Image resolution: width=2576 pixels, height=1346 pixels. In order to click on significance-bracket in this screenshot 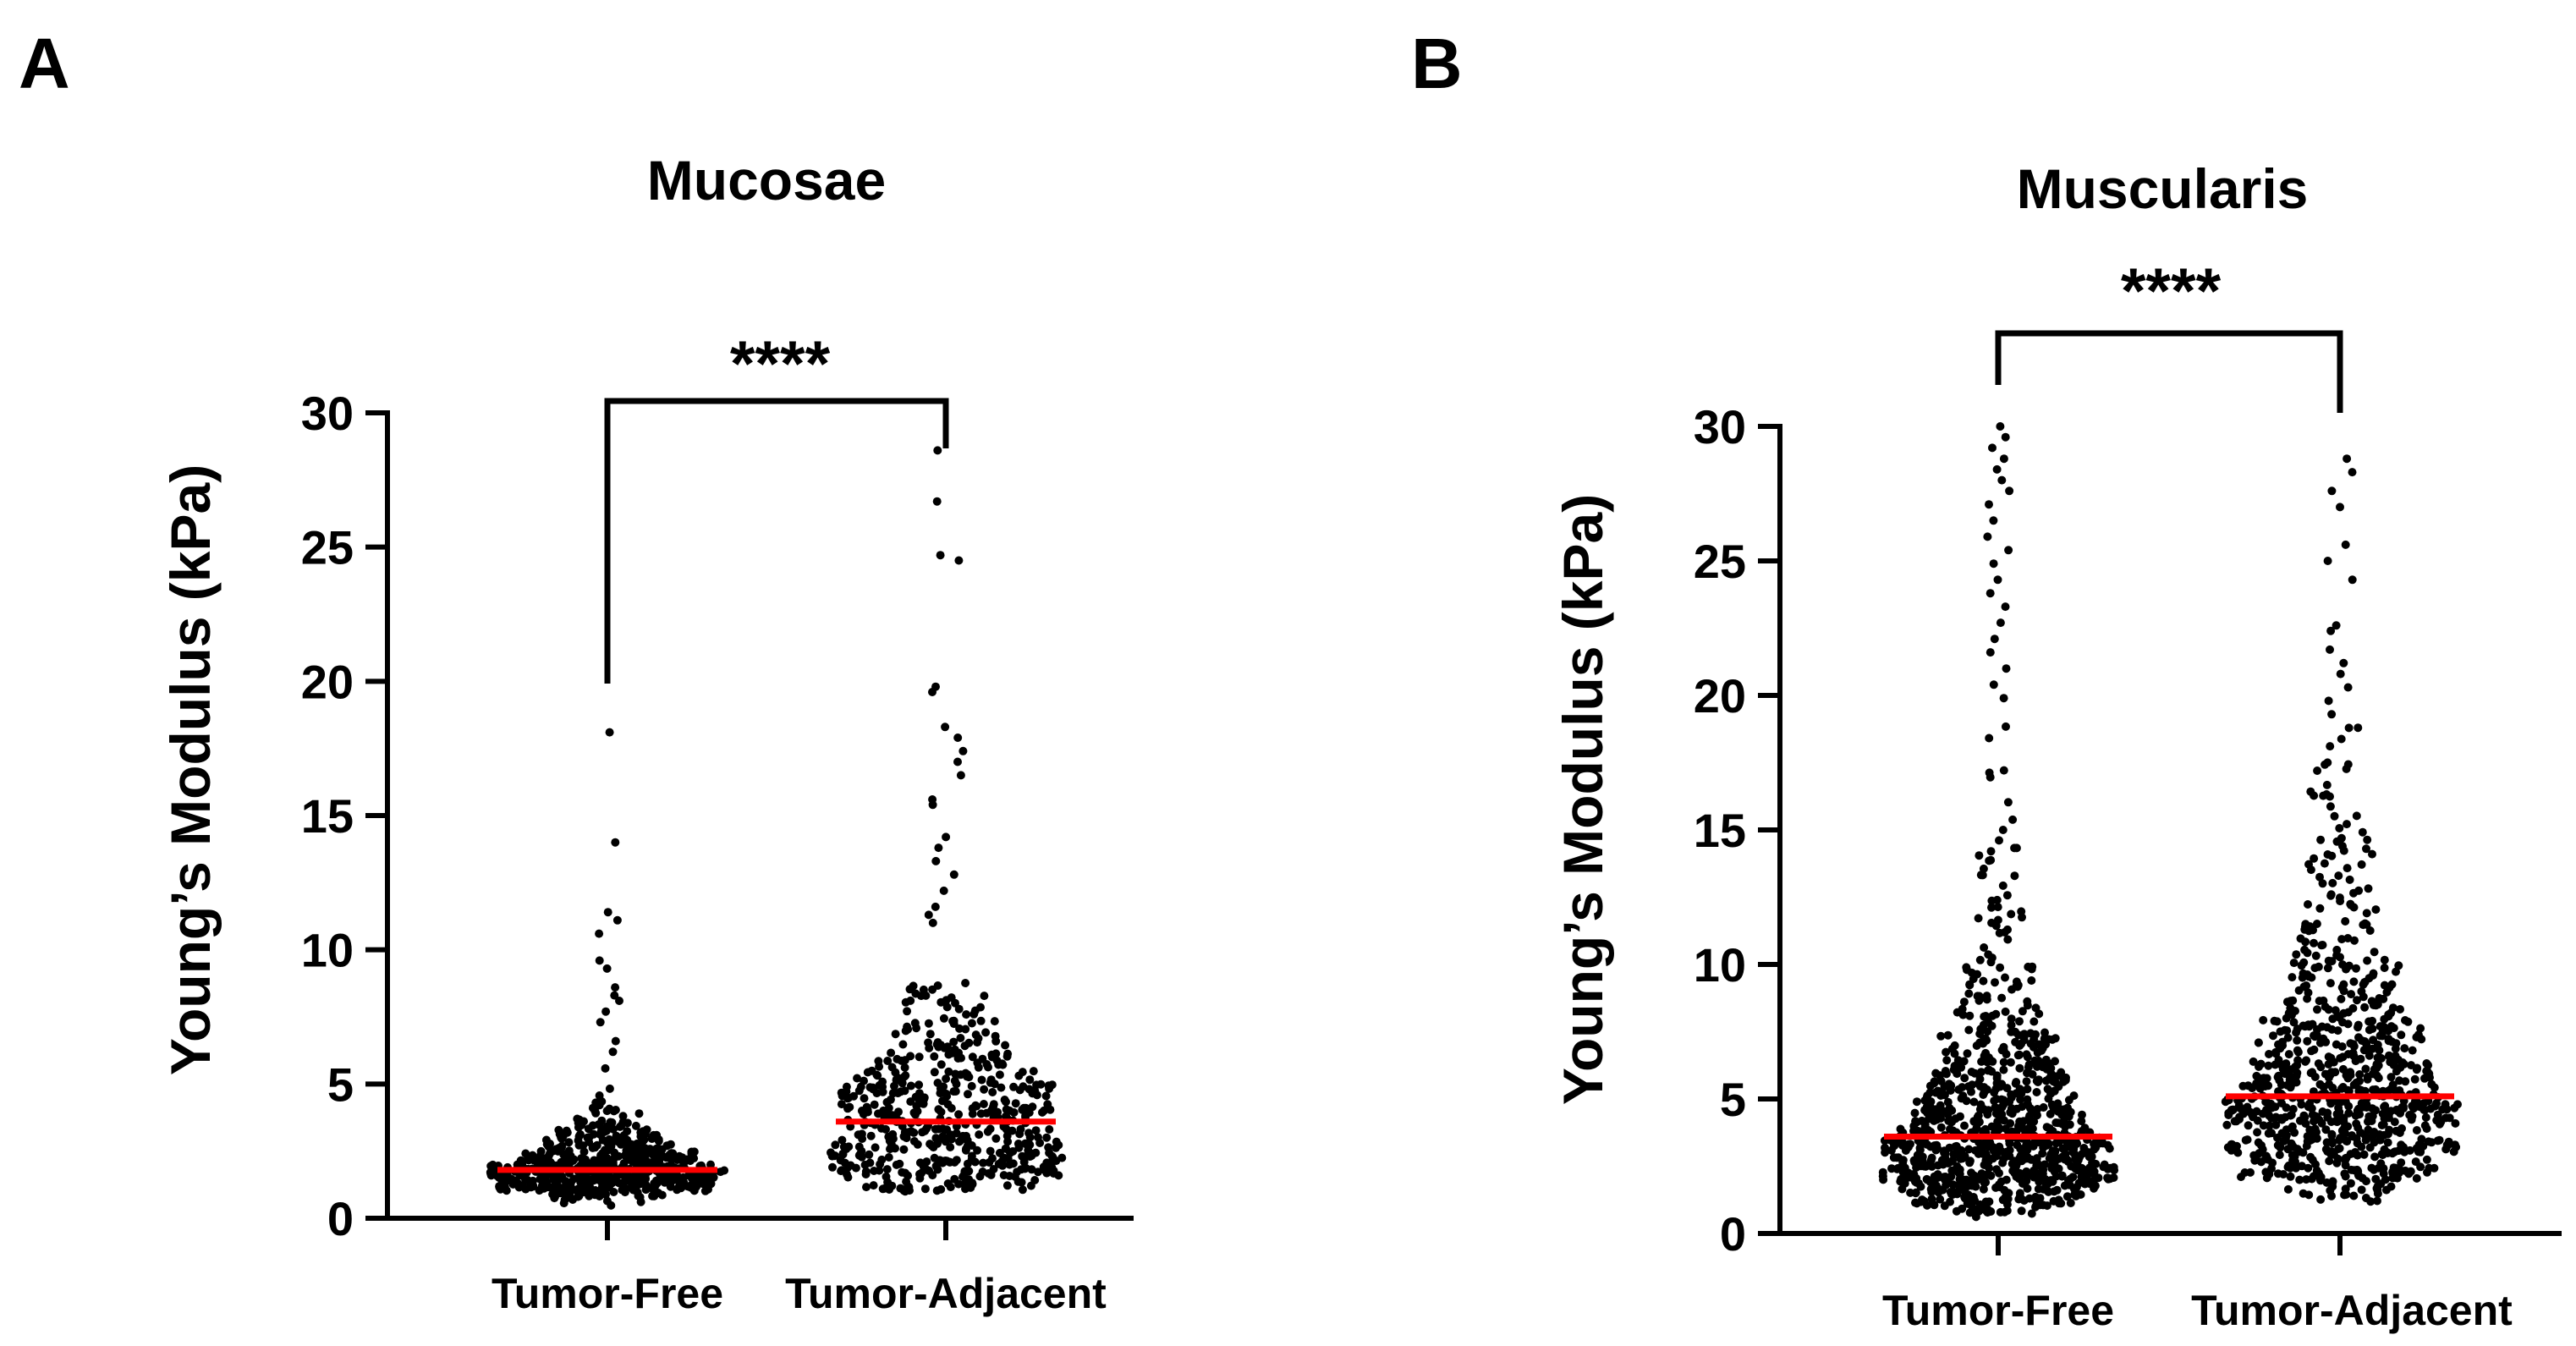, I will do `click(776, 541)`.